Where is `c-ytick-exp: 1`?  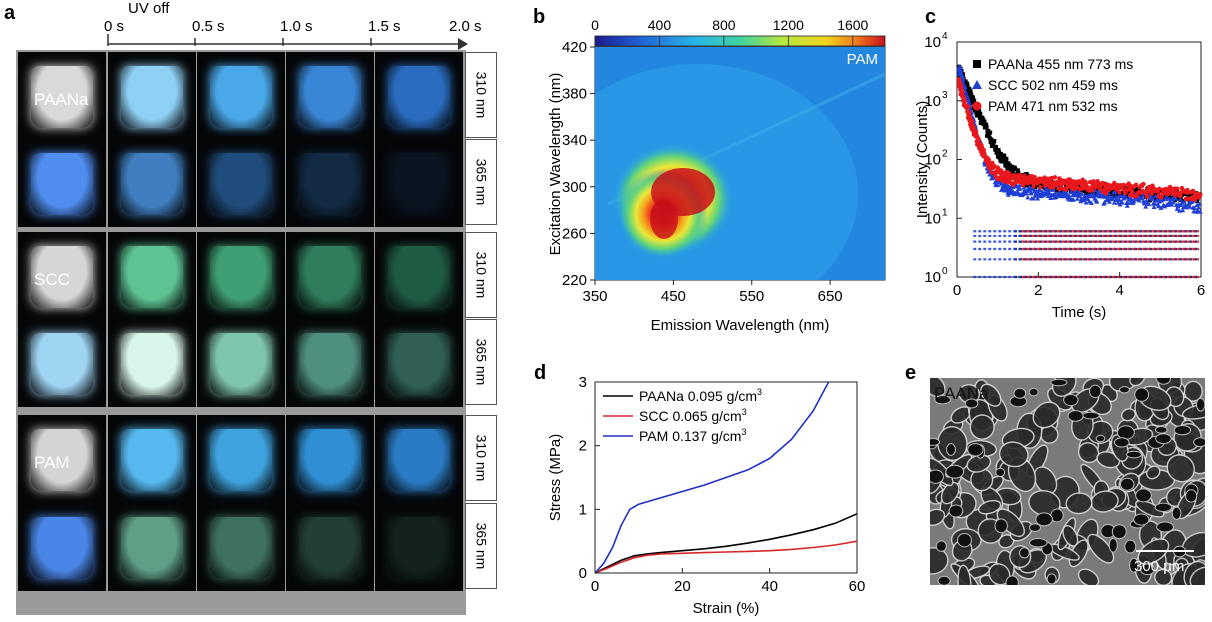
c-ytick-exp: 1 is located at coordinates (945, 212).